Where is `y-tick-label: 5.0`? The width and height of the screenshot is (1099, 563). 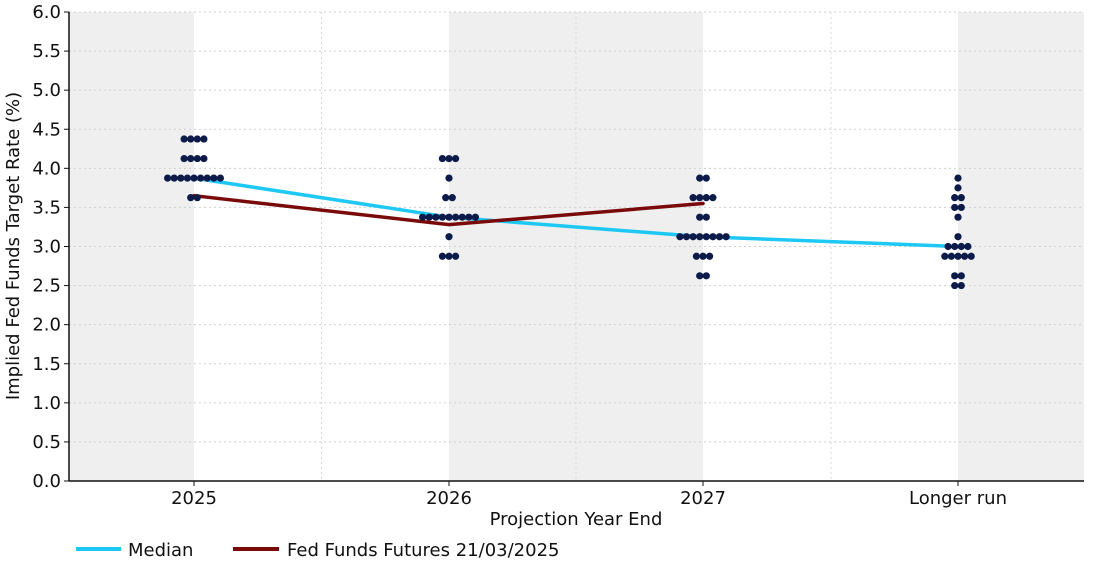
y-tick-label: 5.0 is located at coordinates (46, 90).